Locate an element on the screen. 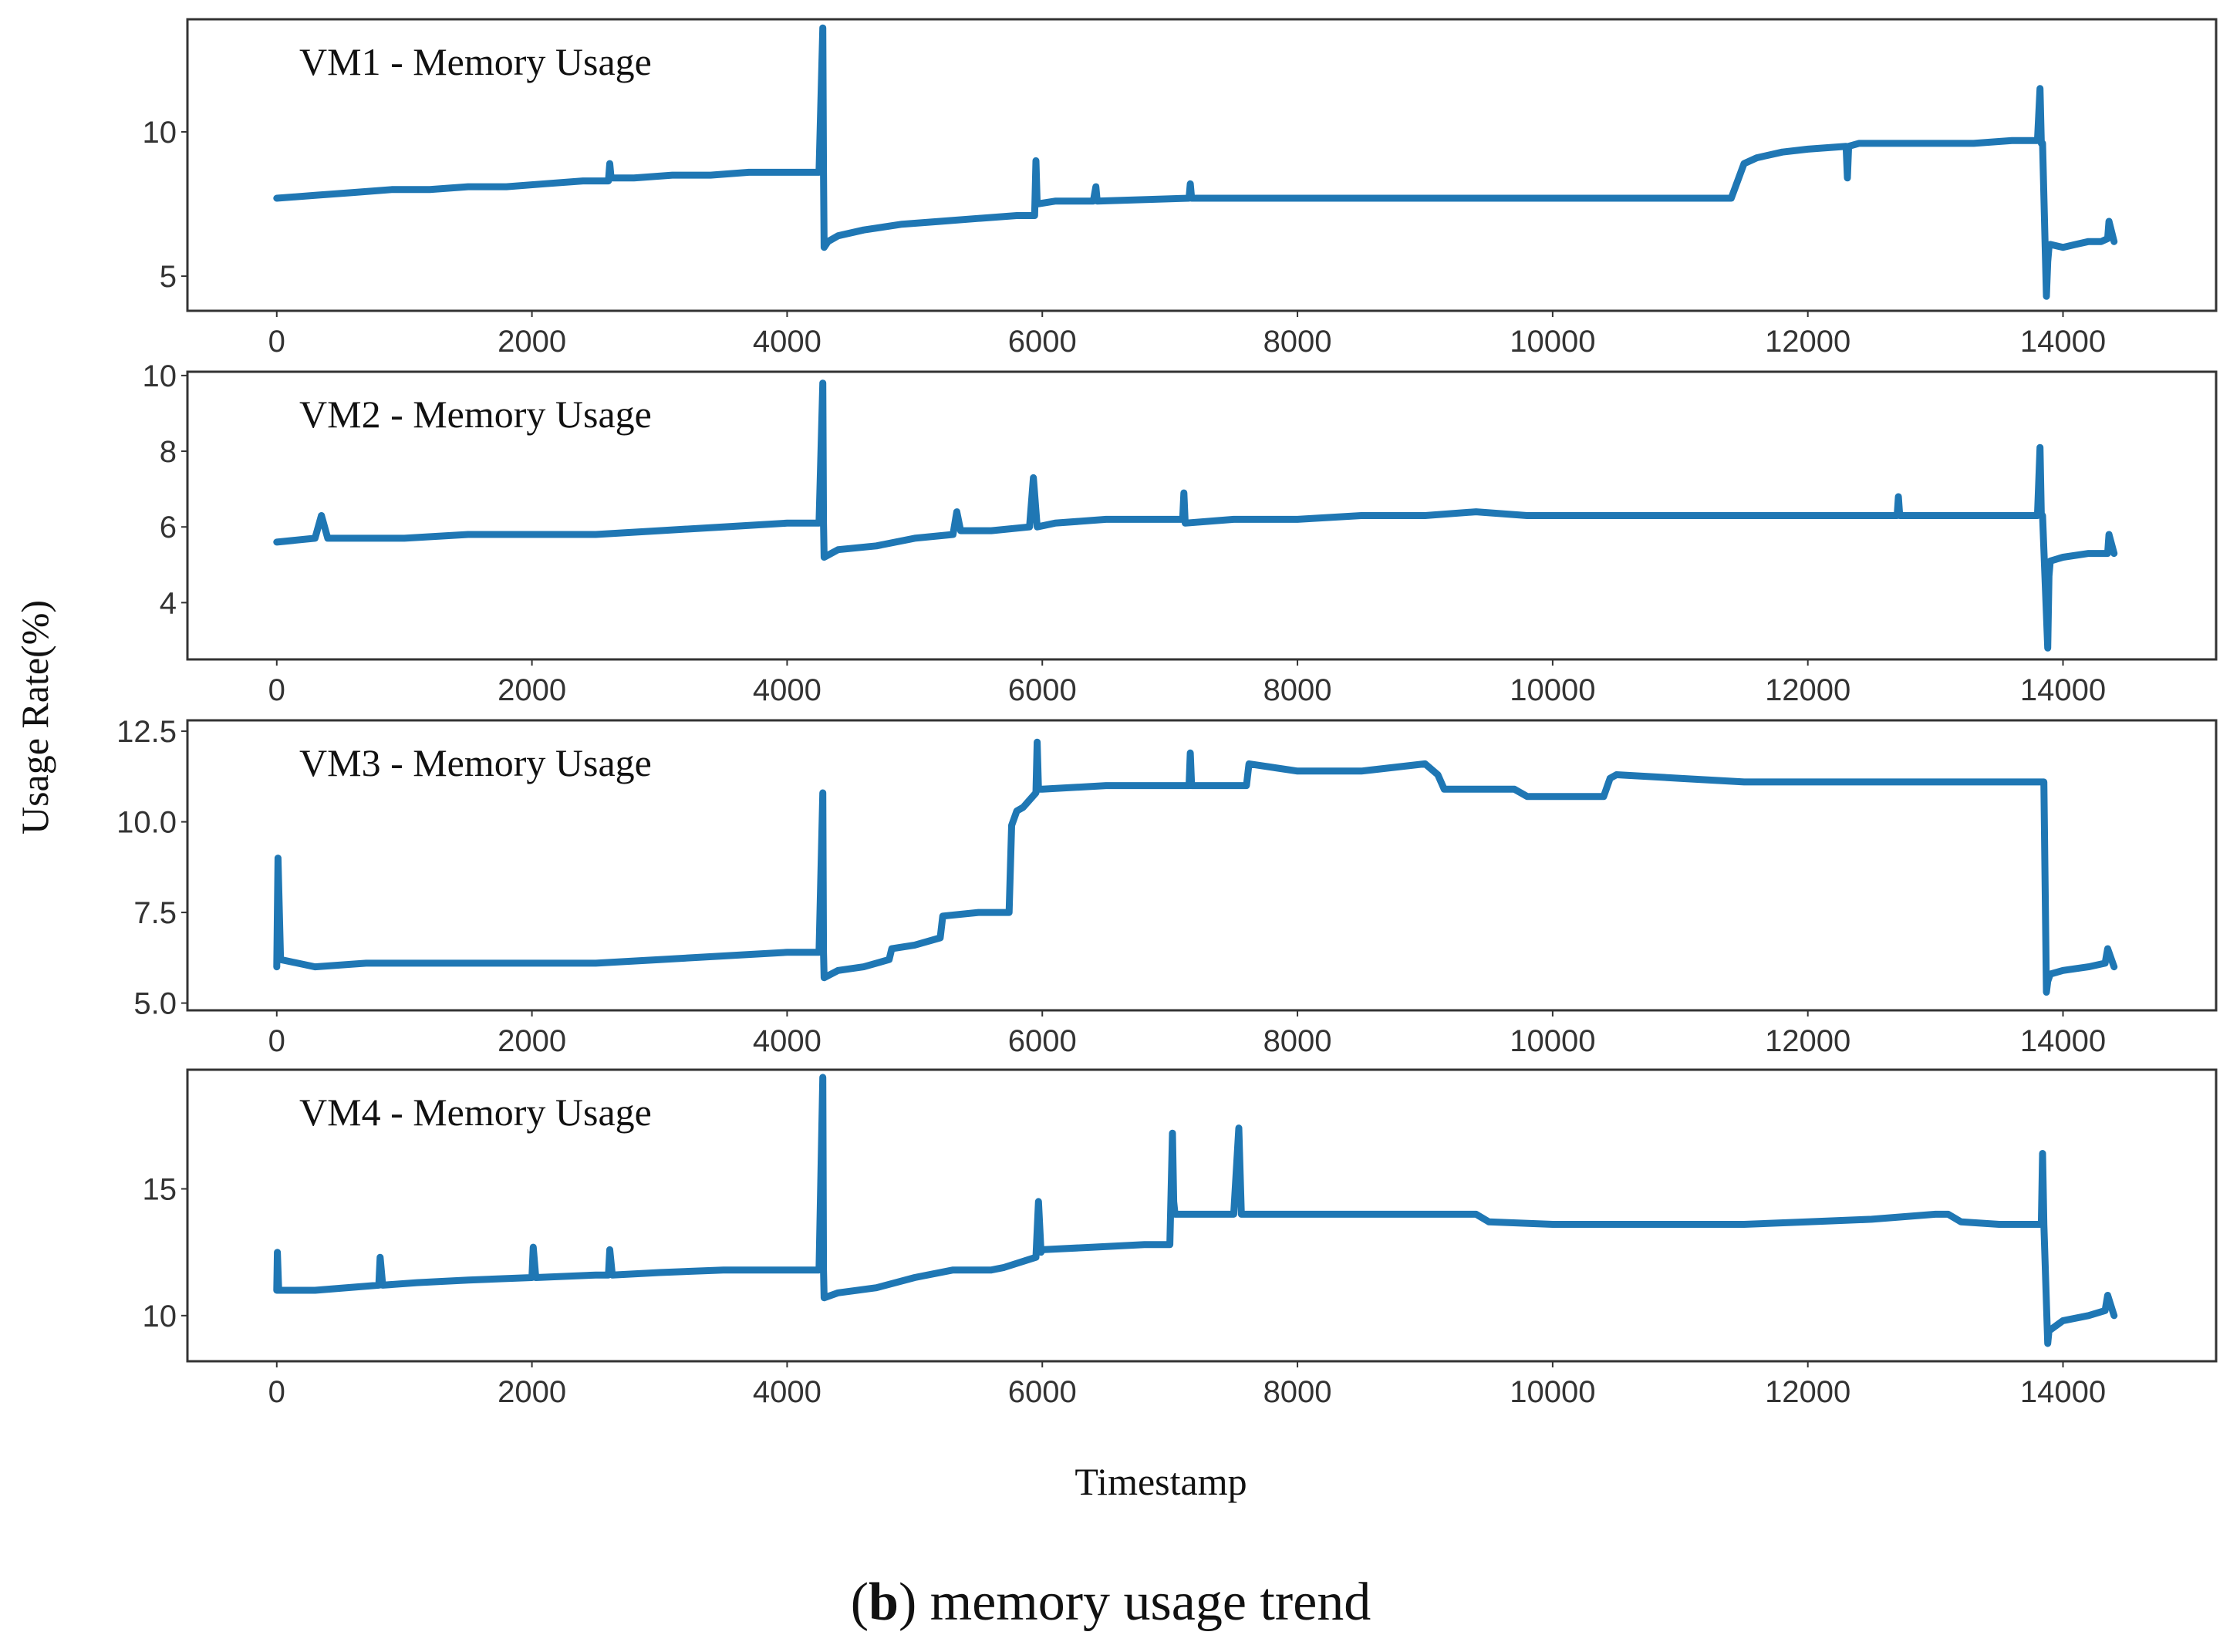 The width and height of the screenshot is (2230, 1652). x-axis-label: Timestamp is located at coordinates (1161, 1482).